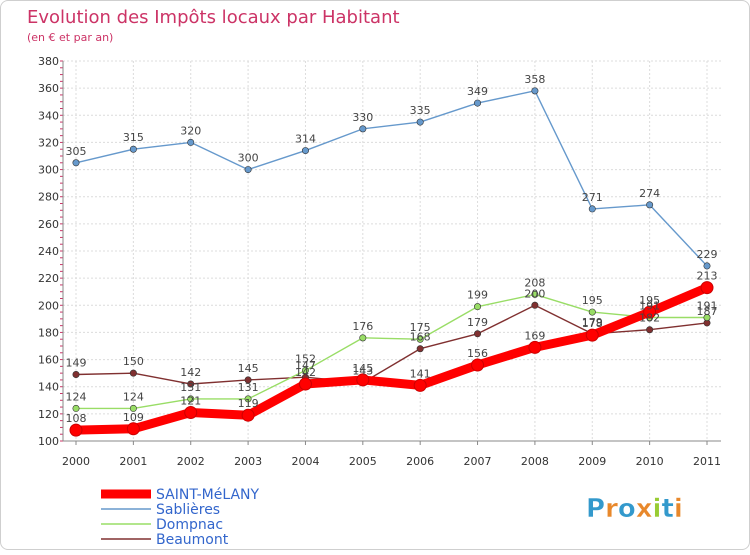  Describe the element at coordinates (305, 358) in the screenshot. I see `data-label: 152` at that location.